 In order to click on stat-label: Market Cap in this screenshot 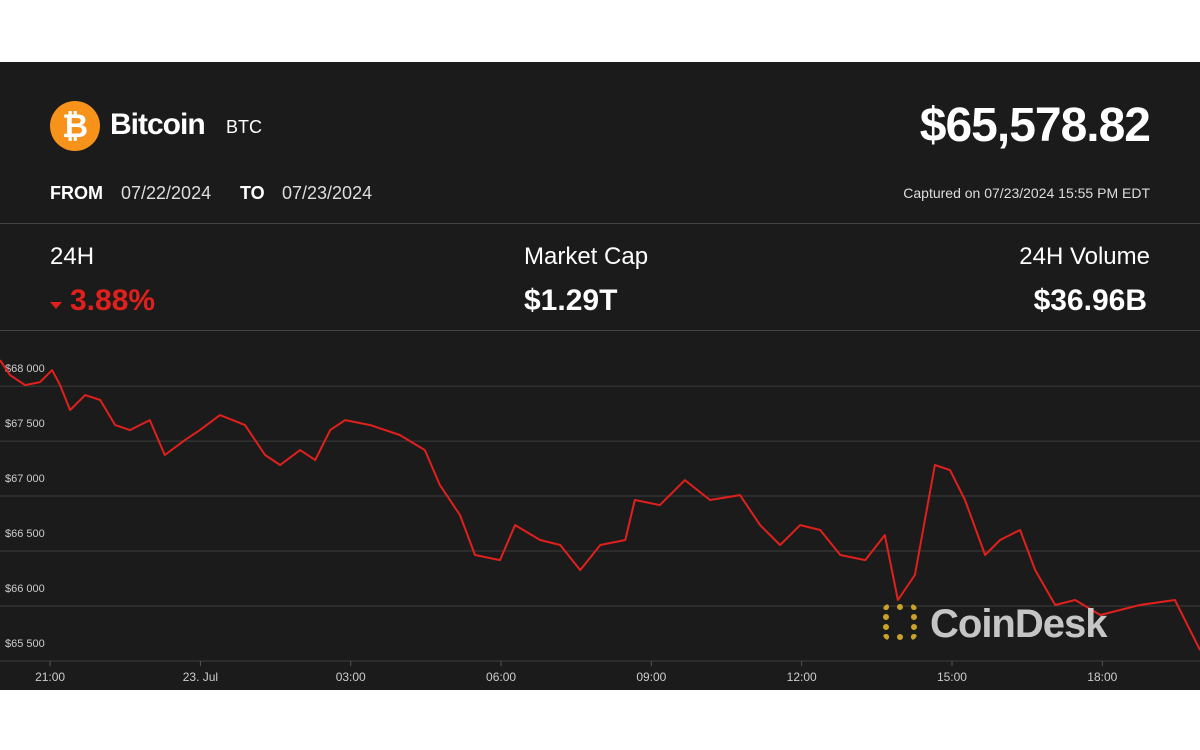, I will do `click(586, 256)`.